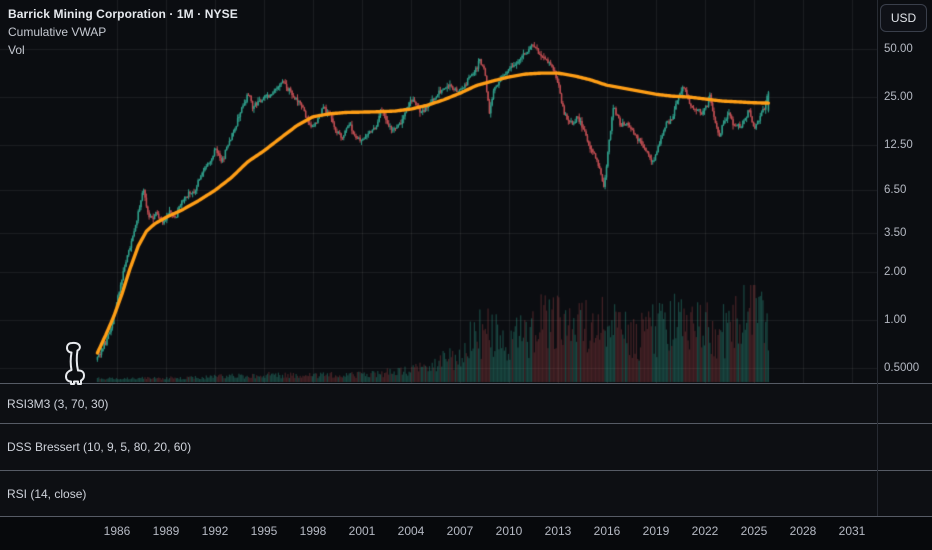 The width and height of the screenshot is (932, 550). I want to click on time-tick-label: 2010, so click(509, 531).